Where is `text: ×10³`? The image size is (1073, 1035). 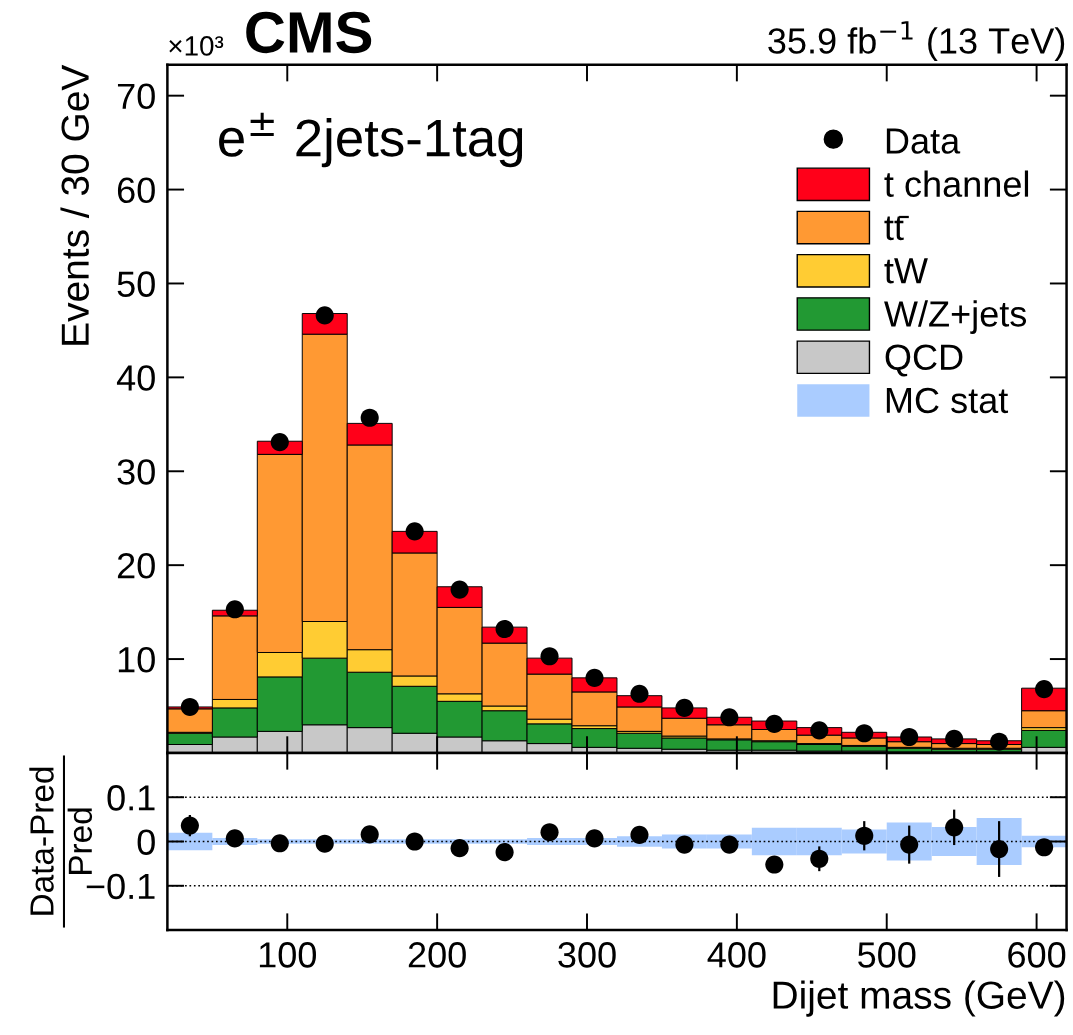 text: ×10³ is located at coordinates (196, 46).